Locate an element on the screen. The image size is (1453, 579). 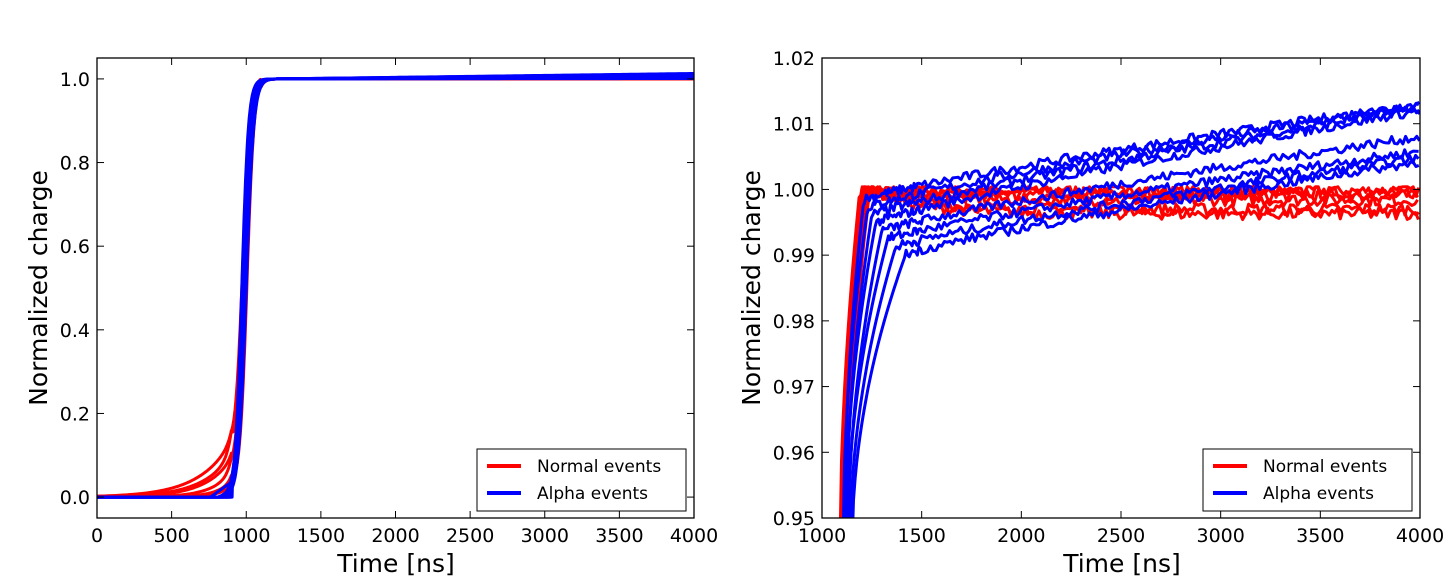
right-ytick-label: 0.96 is located at coordinates (794, 453).